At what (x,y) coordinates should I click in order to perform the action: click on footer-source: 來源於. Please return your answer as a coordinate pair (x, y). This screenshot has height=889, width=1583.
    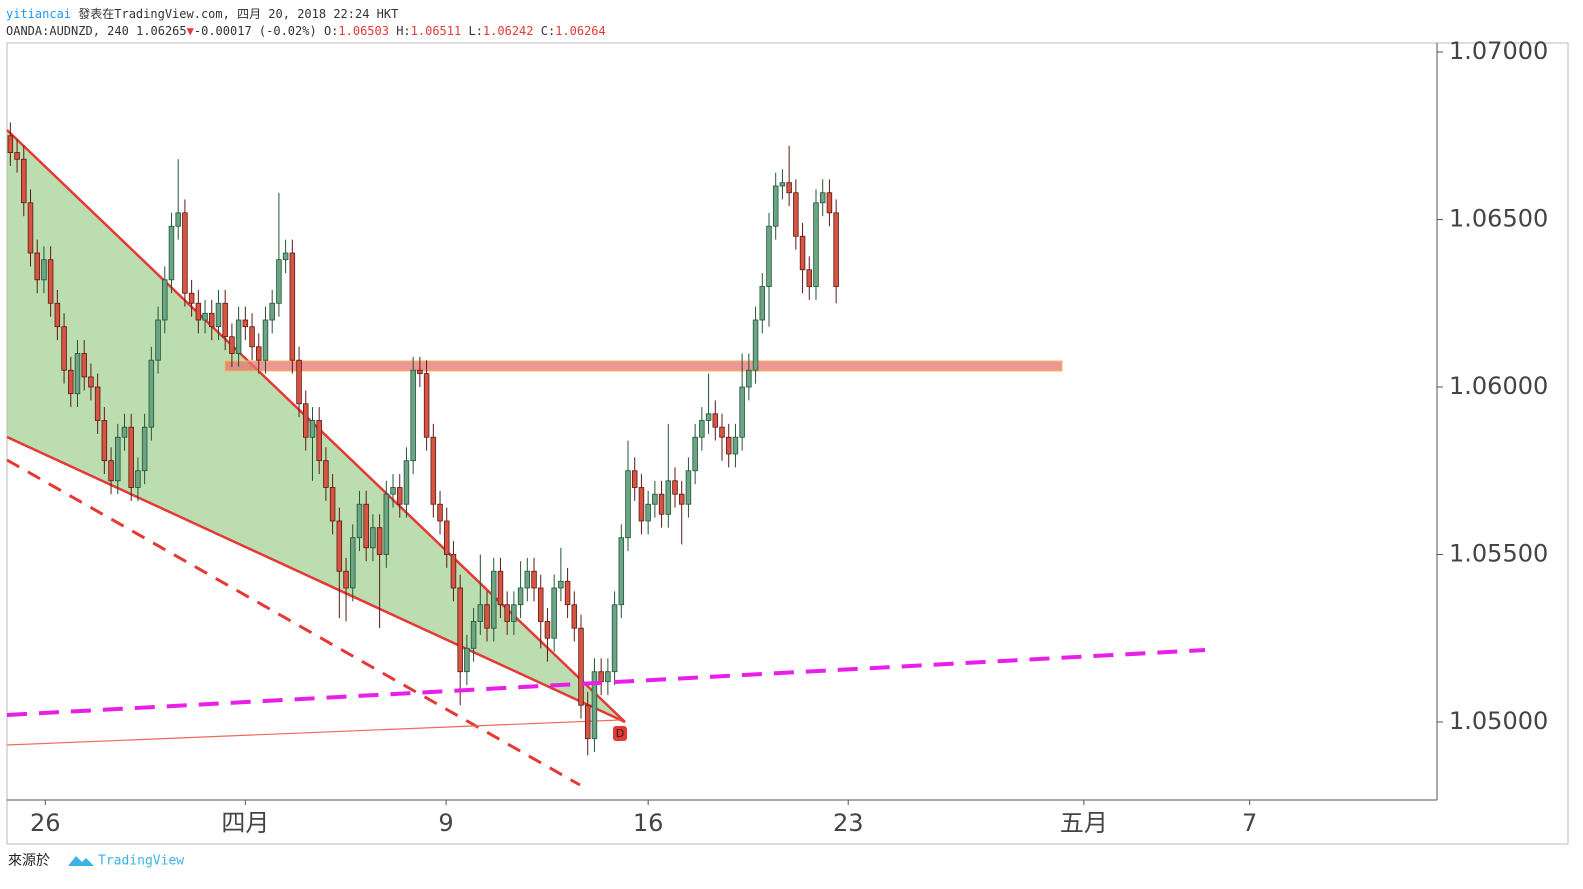
    Looking at the image, I should click on (29, 861).